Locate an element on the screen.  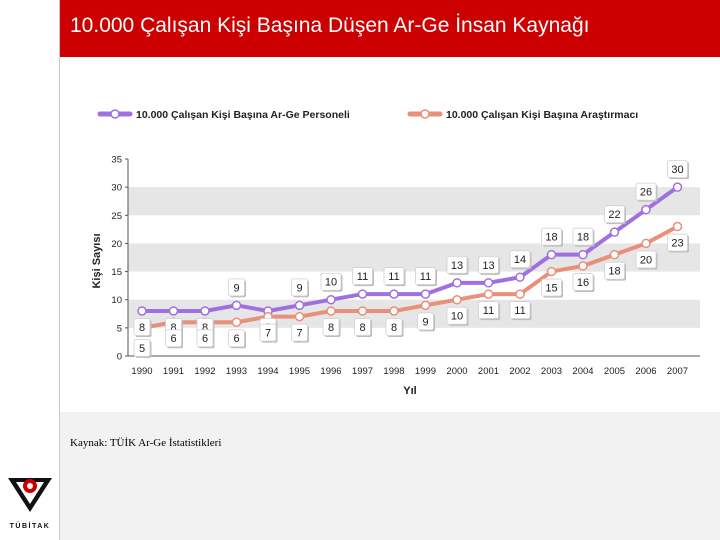
data-label-arastirmaci: 9 is located at coordinates (426, 322).